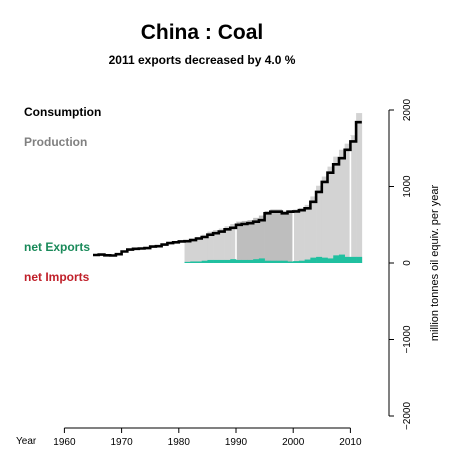 The image size is (450, 461). What do you see at coordinates (350, 442) in the screenshot?
I see `x-tick-label: 2010` at bounding box center [350, 442].